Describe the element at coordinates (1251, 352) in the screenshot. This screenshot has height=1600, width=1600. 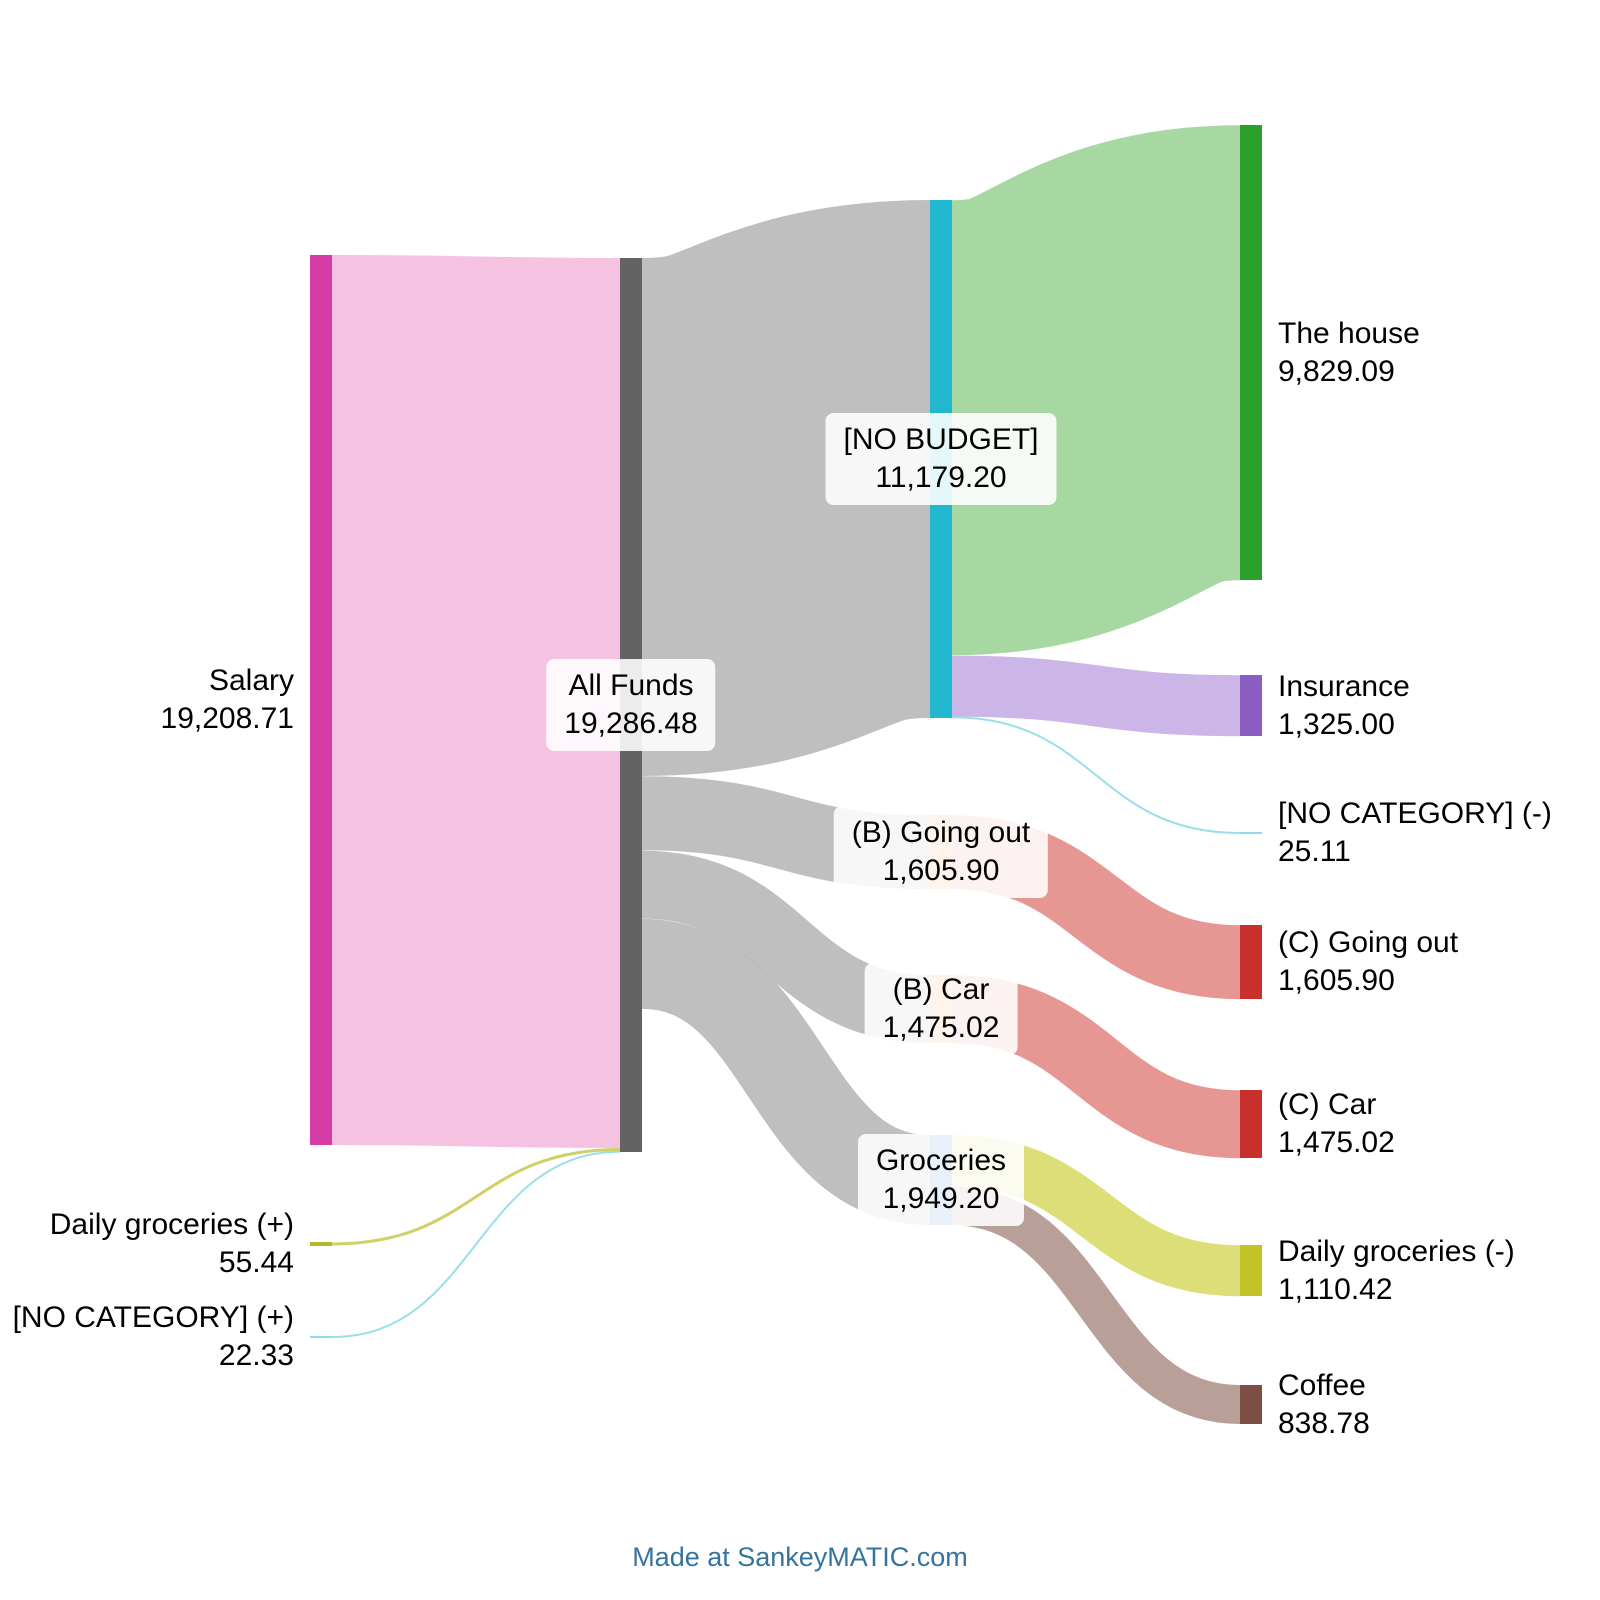
I see `node-the-house` at that location.